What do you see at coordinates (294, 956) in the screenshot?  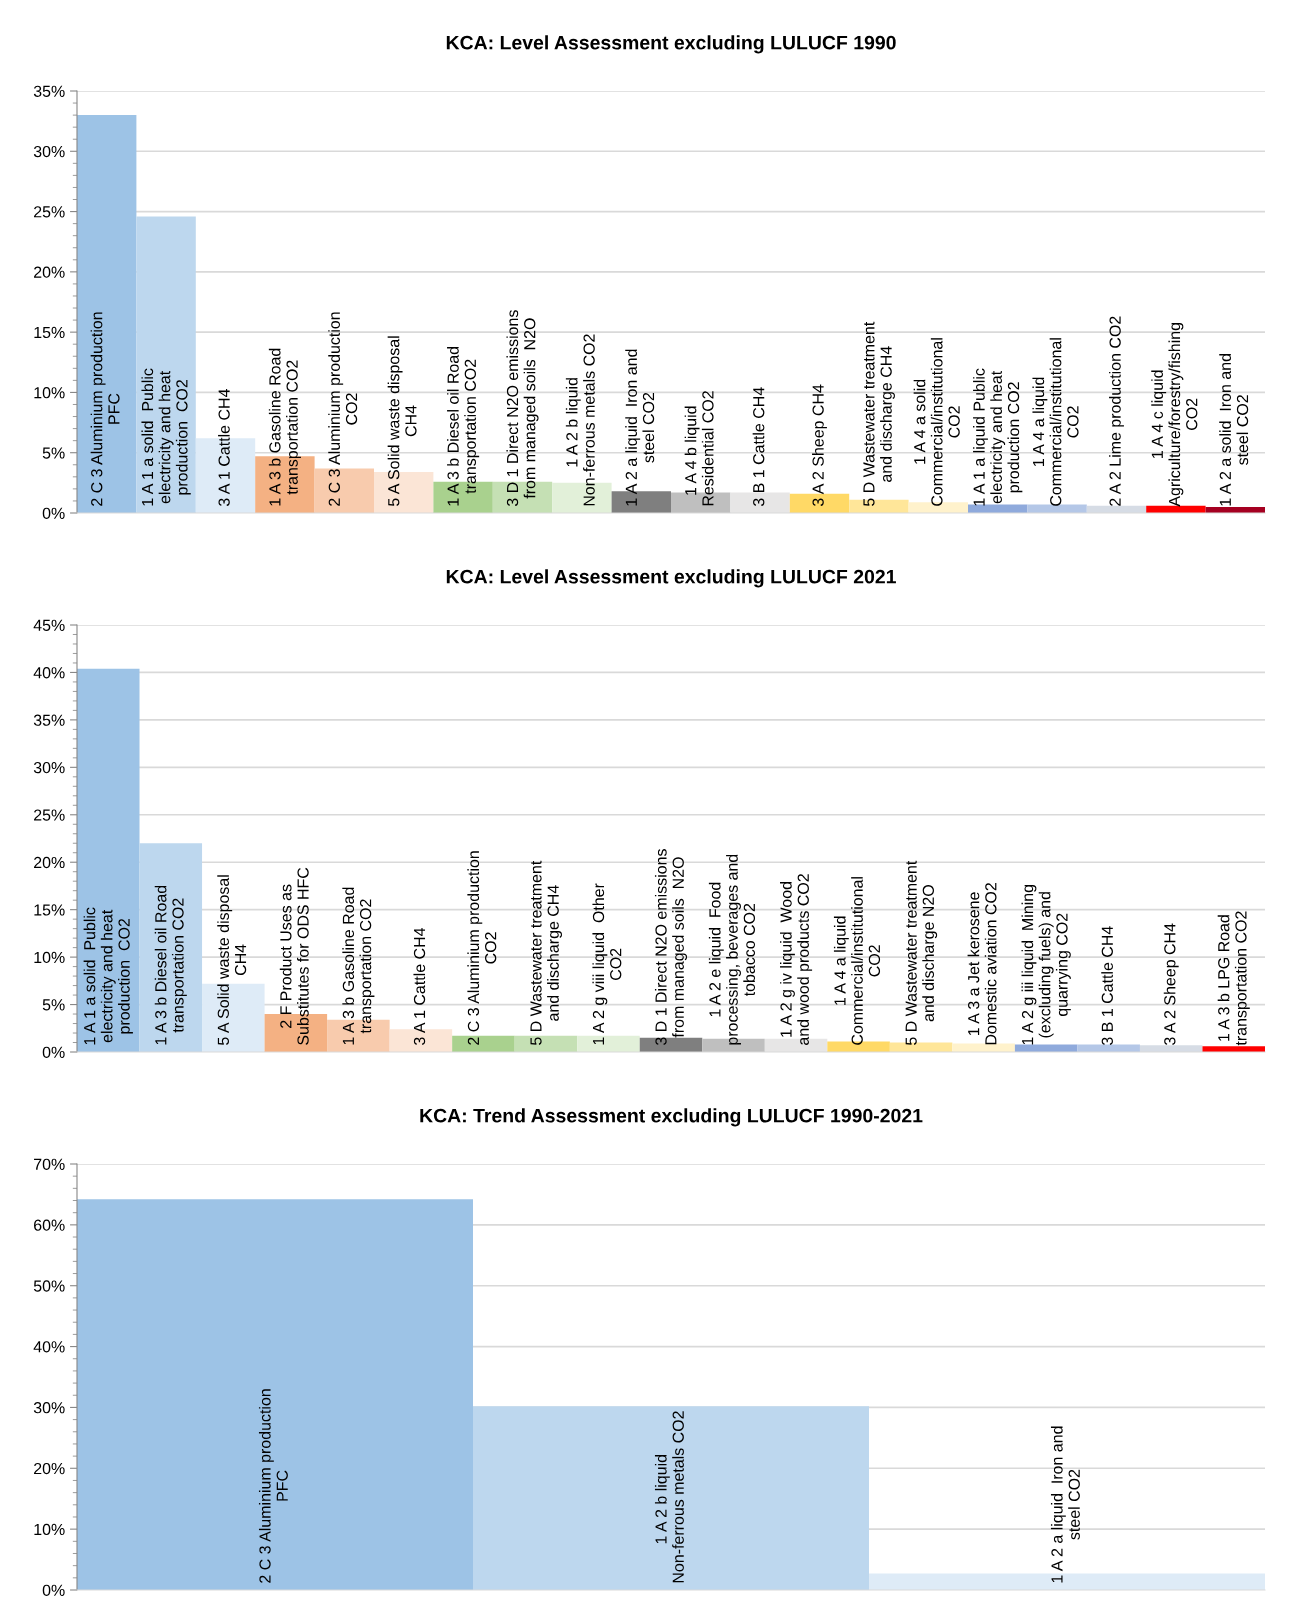 I see `category-label: 2 F Product Uses as Substitutes for ODS HFC` at bounding box center [294, 956].